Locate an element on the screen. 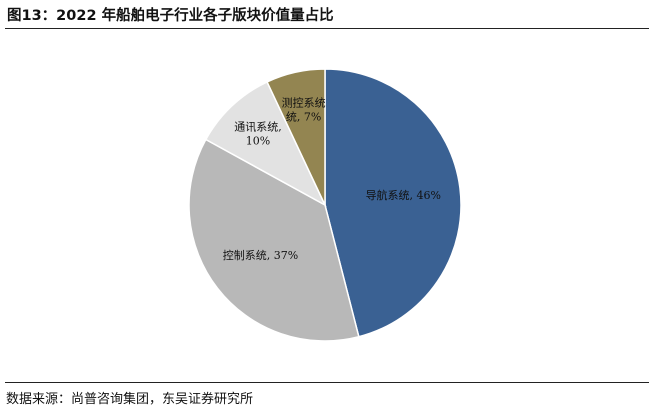 This screenshot has width=663, height=420. pie-slice-label-1: 导航系统, 46% is located at coordinates (403, 195).